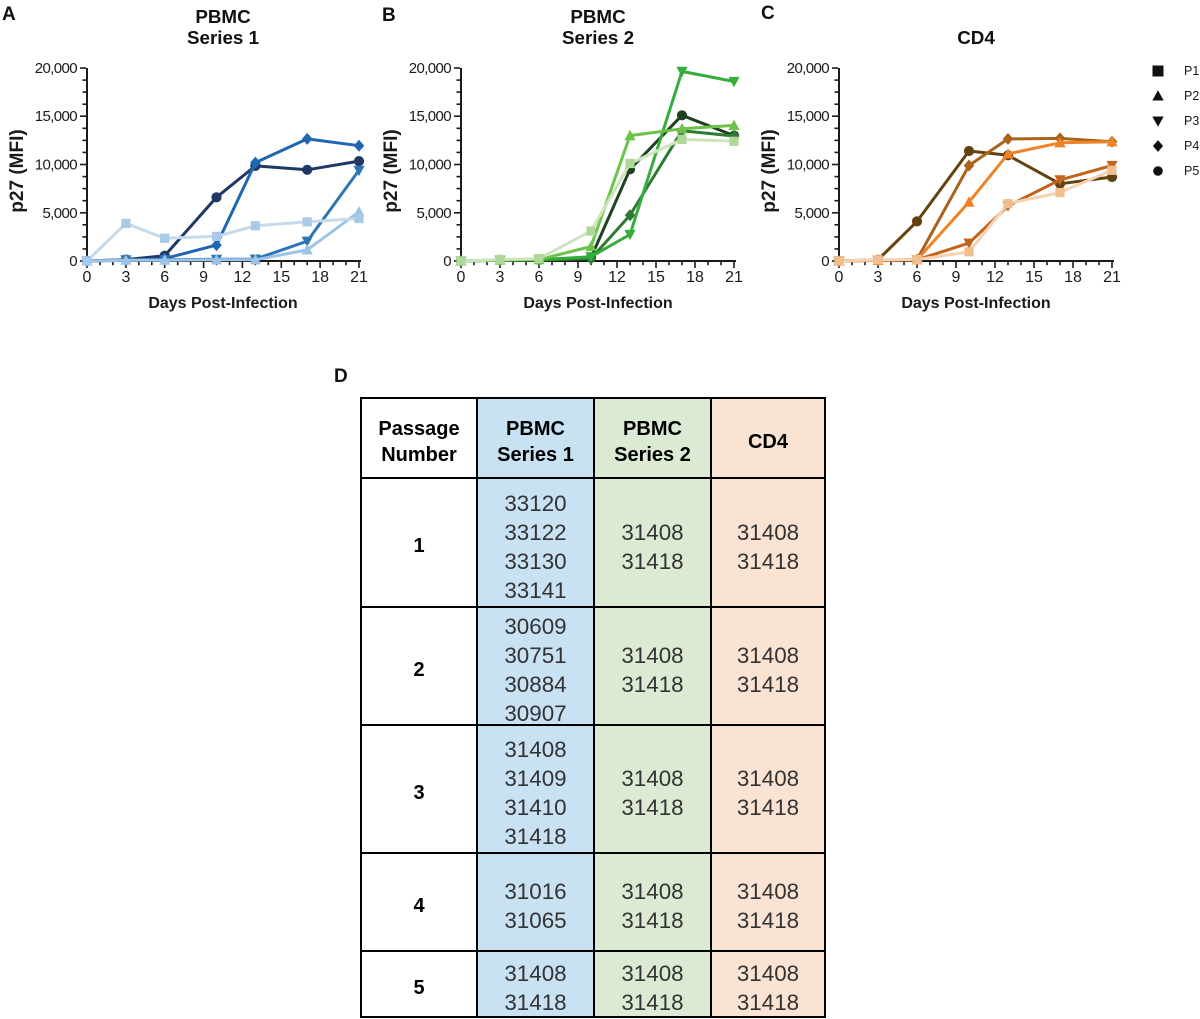 This screenshot has height=1019, width=1200. I want to click on svg-text: P4, so click(1191, 146).